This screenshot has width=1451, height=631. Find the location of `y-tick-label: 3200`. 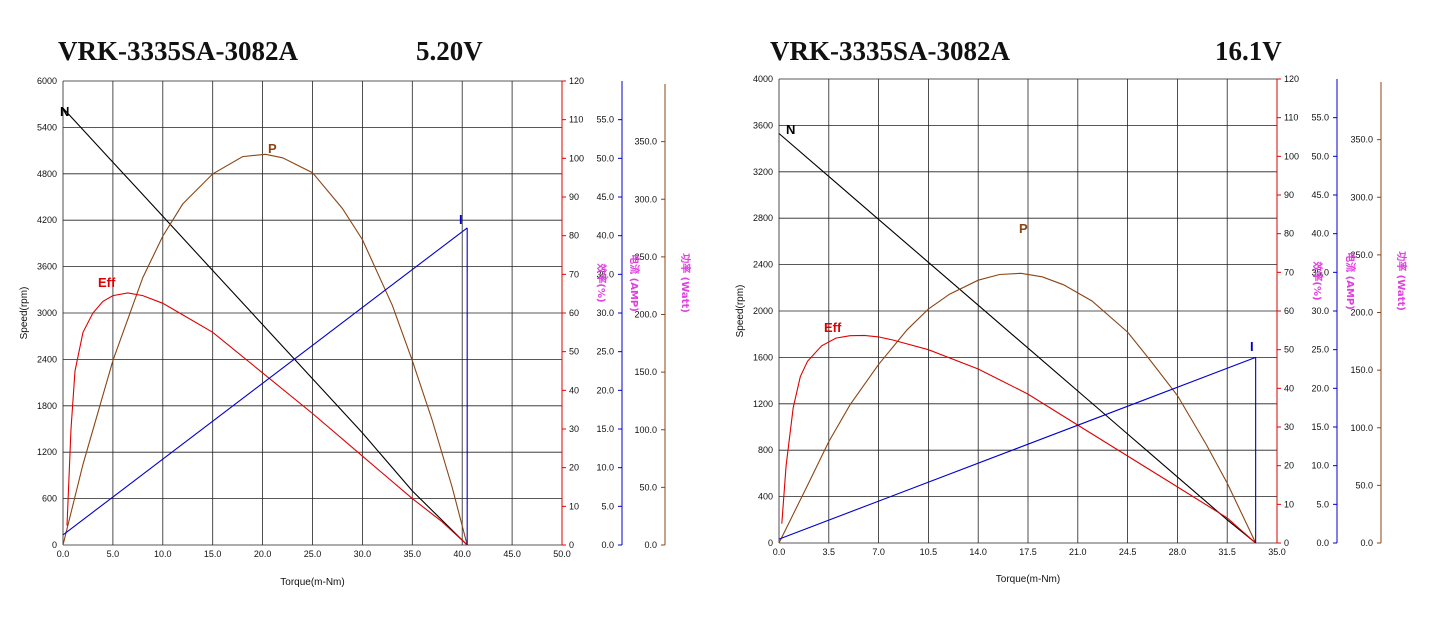

y-tick-label: 3200 is located at coordinates (763, 172).